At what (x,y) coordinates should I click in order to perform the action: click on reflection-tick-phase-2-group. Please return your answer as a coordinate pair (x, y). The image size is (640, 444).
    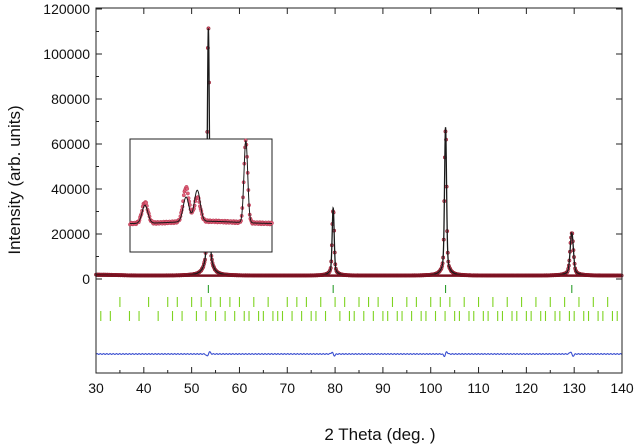
    Looking at the image, I should click on (364, 302).